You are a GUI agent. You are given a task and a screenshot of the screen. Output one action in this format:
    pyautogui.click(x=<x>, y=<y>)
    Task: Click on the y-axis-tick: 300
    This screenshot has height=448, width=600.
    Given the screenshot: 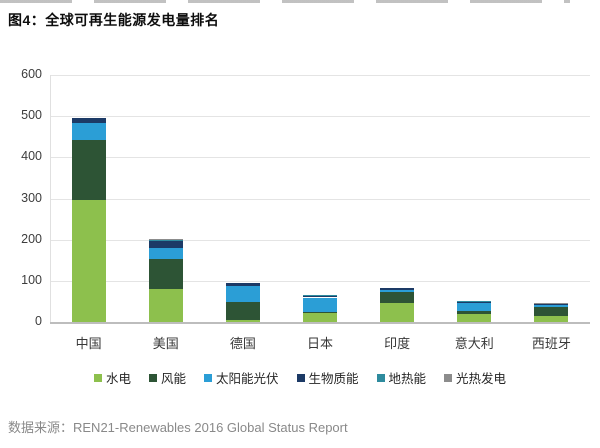 What is the action you would take?
    pyautogui.click(x=31, y=197)
    